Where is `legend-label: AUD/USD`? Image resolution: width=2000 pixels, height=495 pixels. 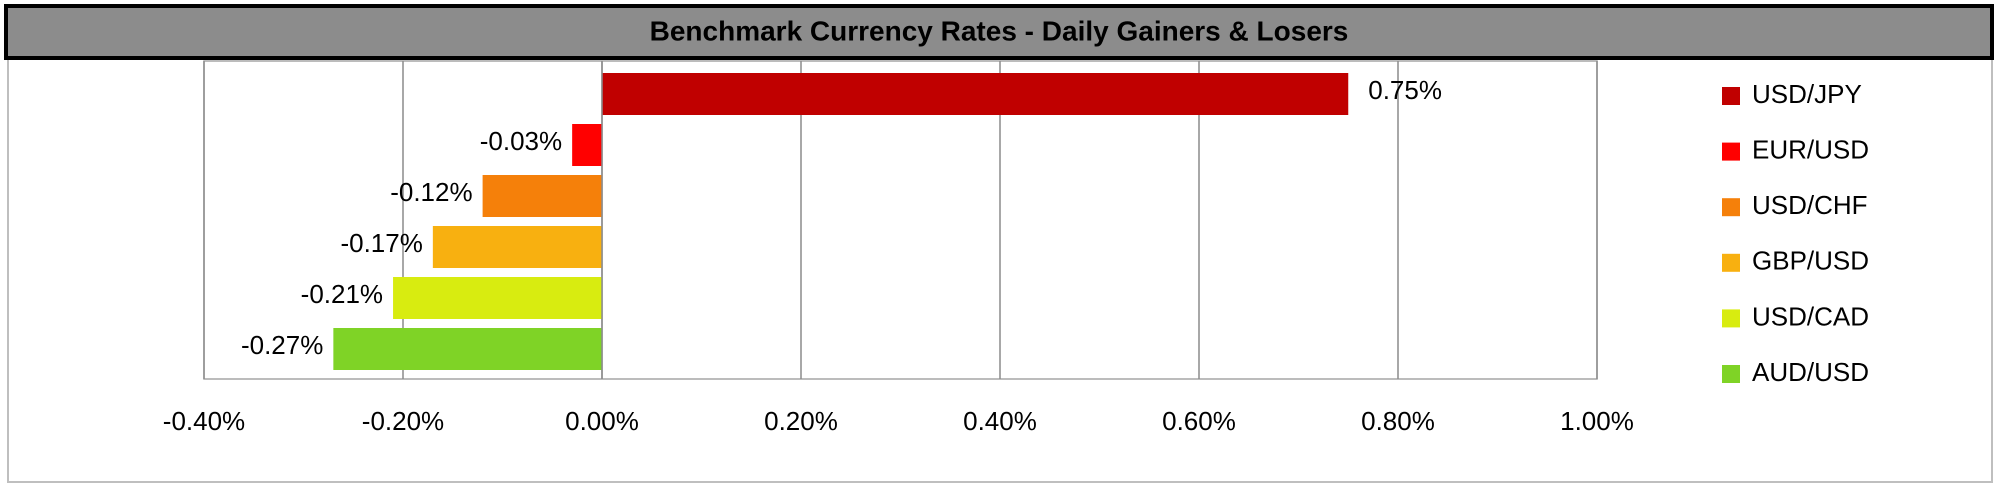
legend-label: AUD/USD is located at coordinates (1810, 372).